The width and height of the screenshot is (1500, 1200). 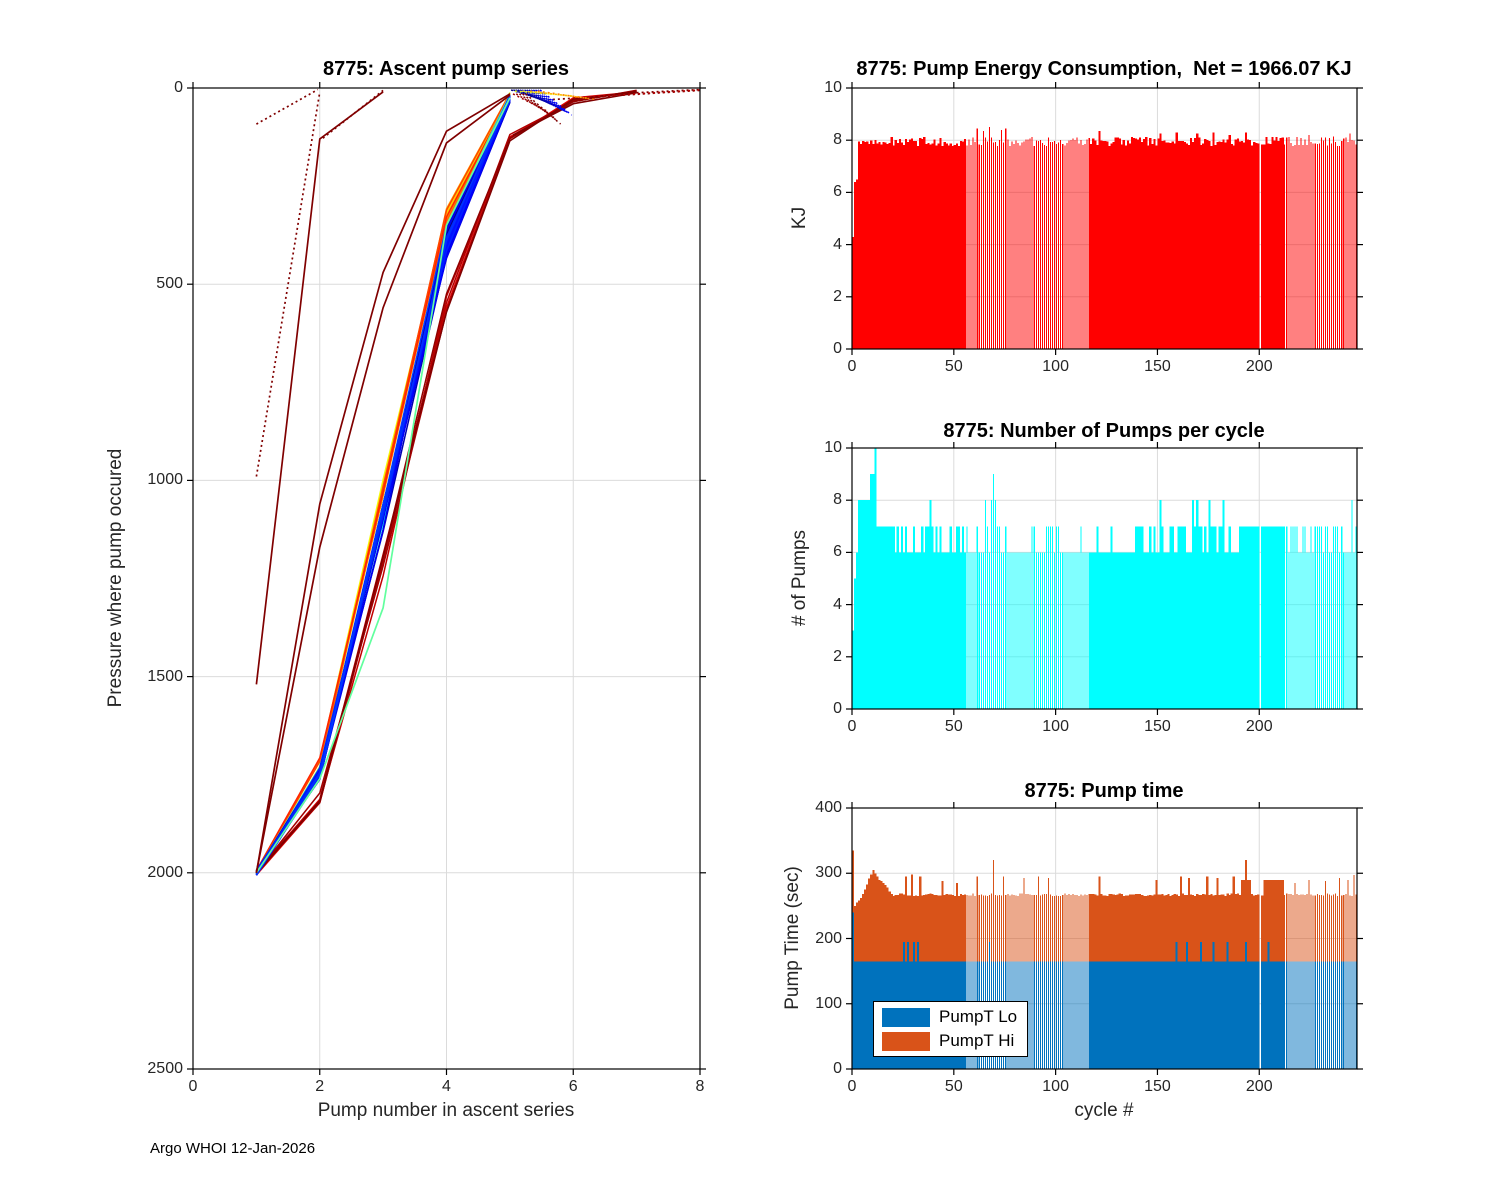 What do you see at coordinates (799, 218) in the screenshot?
I see `energy-ylabel: KJ` at bounding box center [799, 218].